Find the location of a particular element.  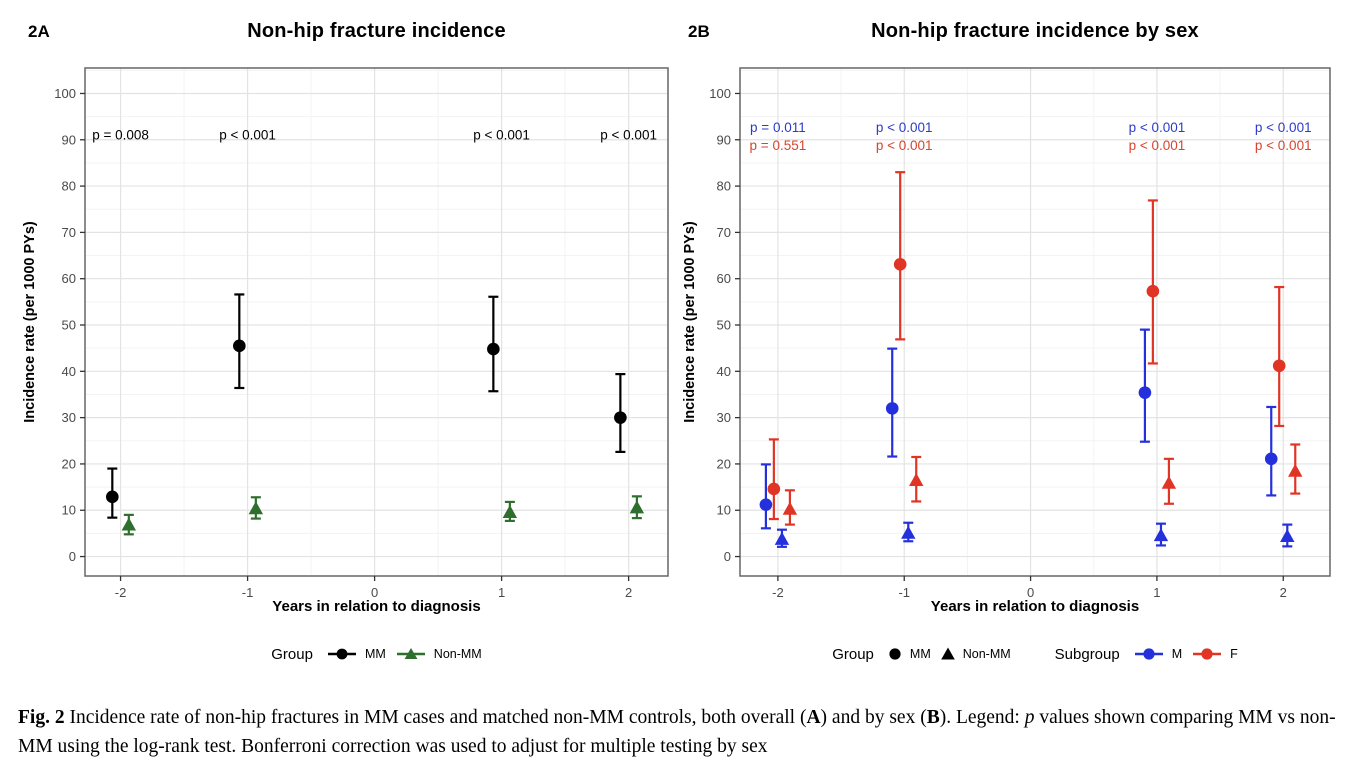

legend-a-item-non-mm: Non-MM is located at coordinates (438, 654).